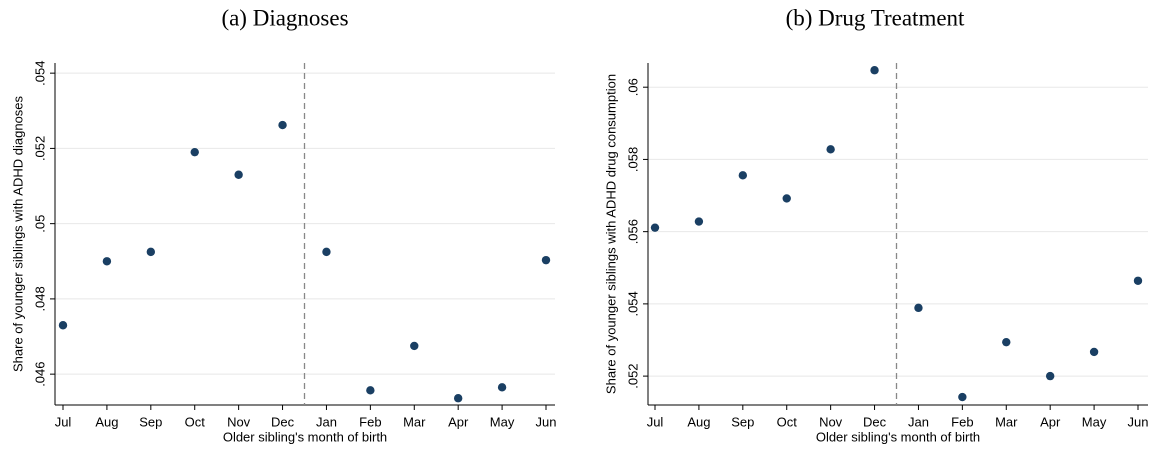  Describe the element at coordinates (632, 231) in the screenshot. I see `y-tick-label: .056` at that location.